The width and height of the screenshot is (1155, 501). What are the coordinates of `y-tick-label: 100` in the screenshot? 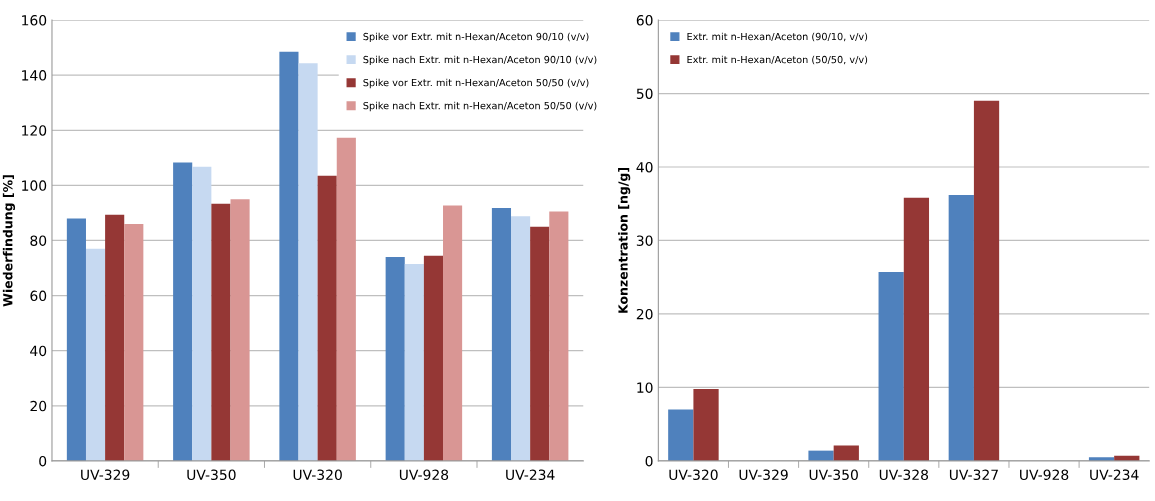 It's located at (34, 185).